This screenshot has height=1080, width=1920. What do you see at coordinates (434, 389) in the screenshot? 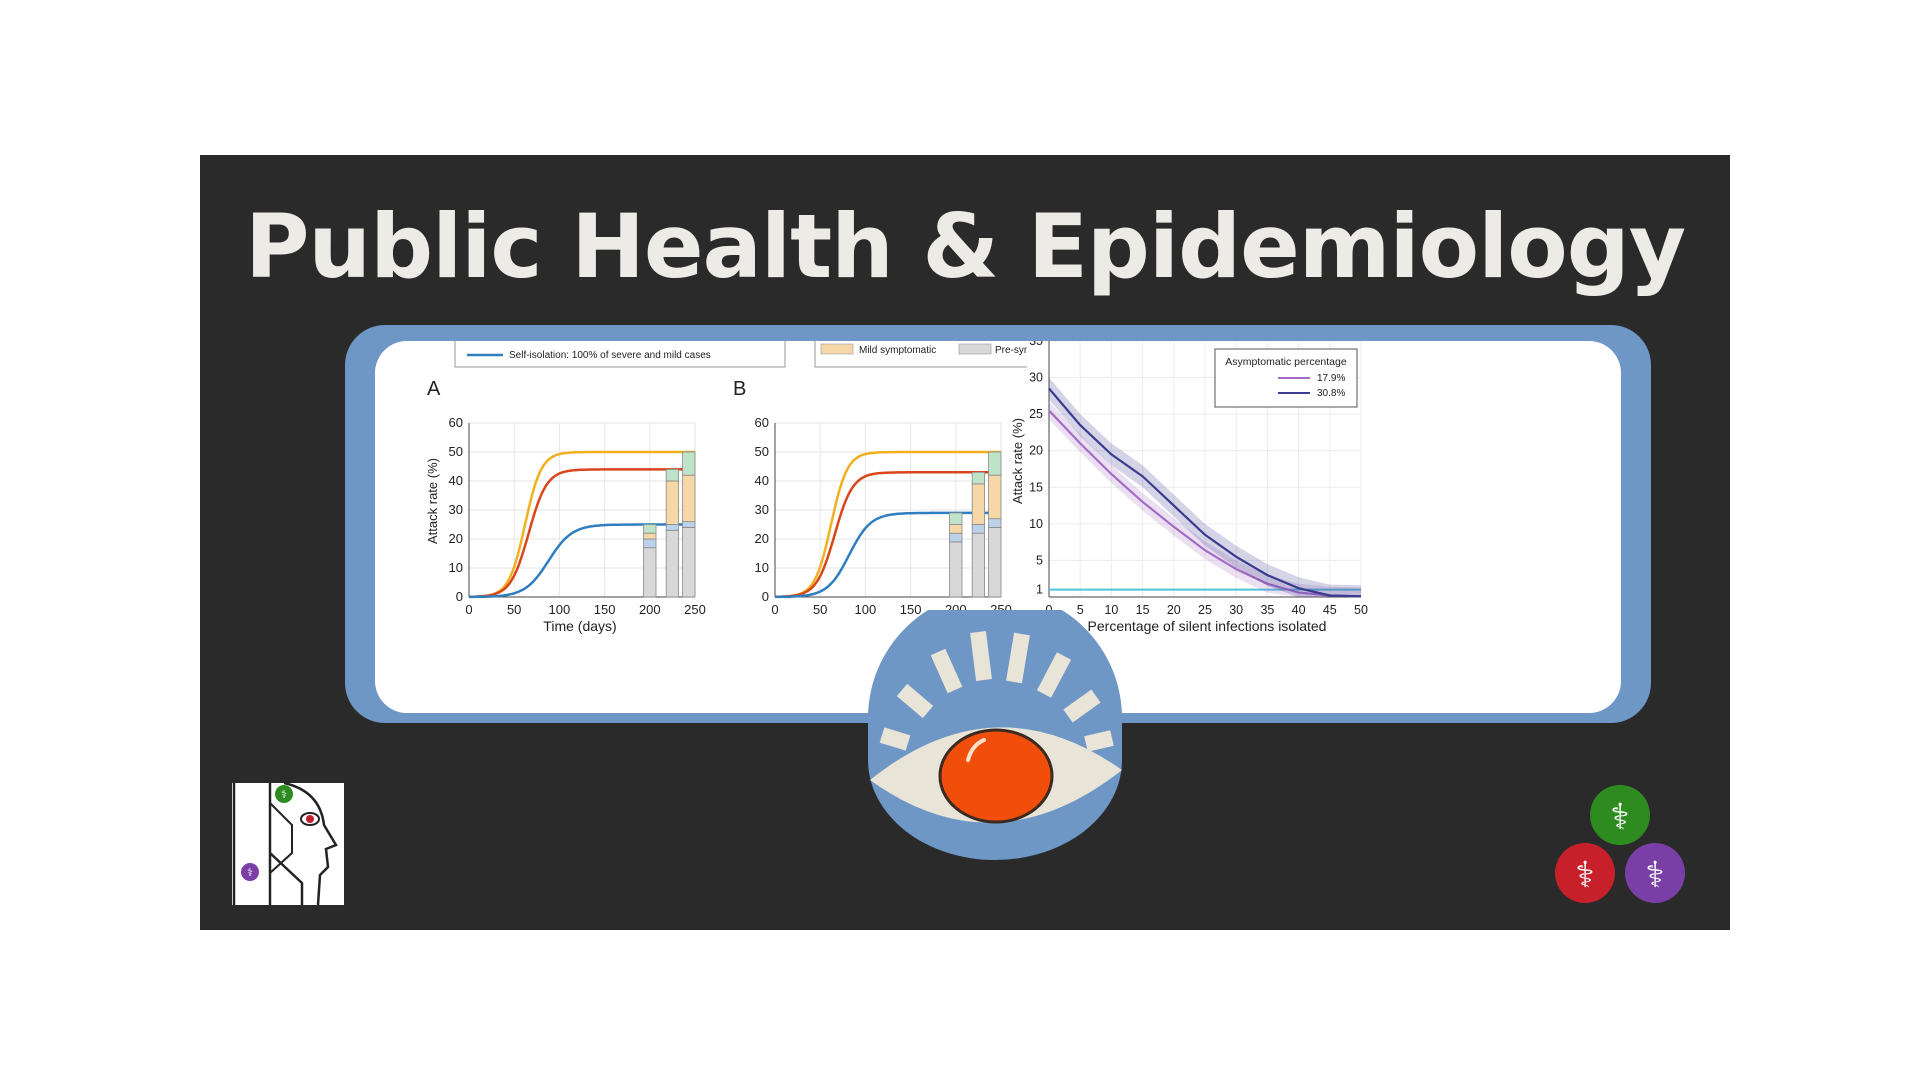
I see `panel-label-a: A` at bounding box center [434, 389].